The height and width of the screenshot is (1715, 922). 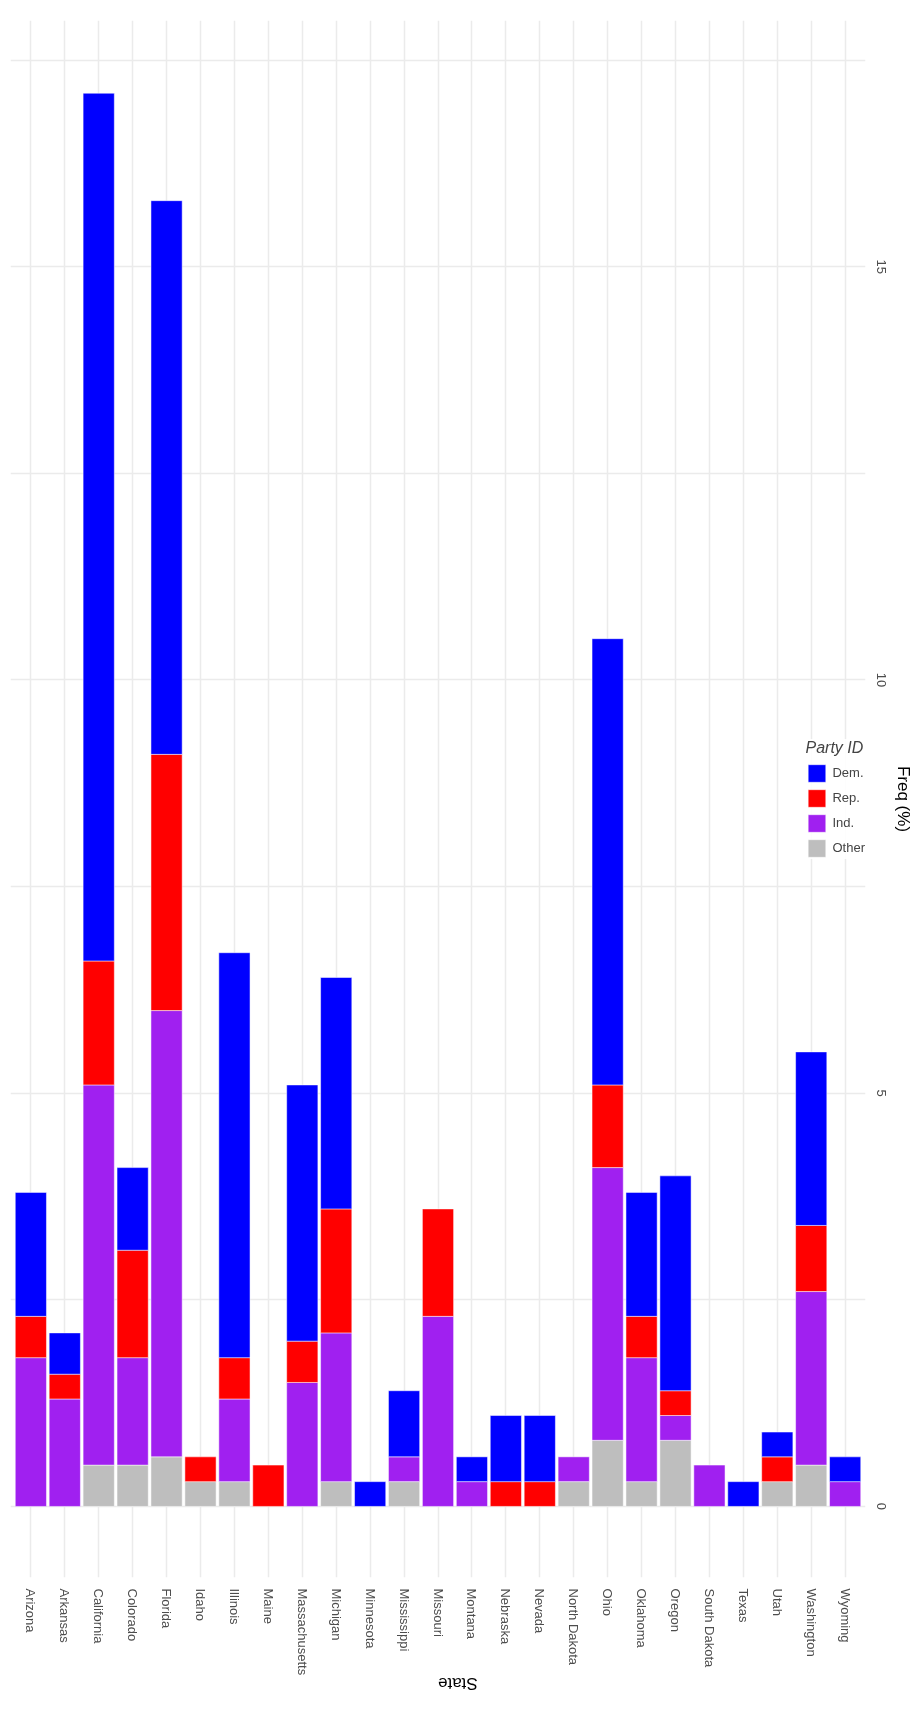 What do you see at coordinates (133, 1615) in the screenshot?
I see `x-tick-label: Colorado` at bounding box center [133, 1615].